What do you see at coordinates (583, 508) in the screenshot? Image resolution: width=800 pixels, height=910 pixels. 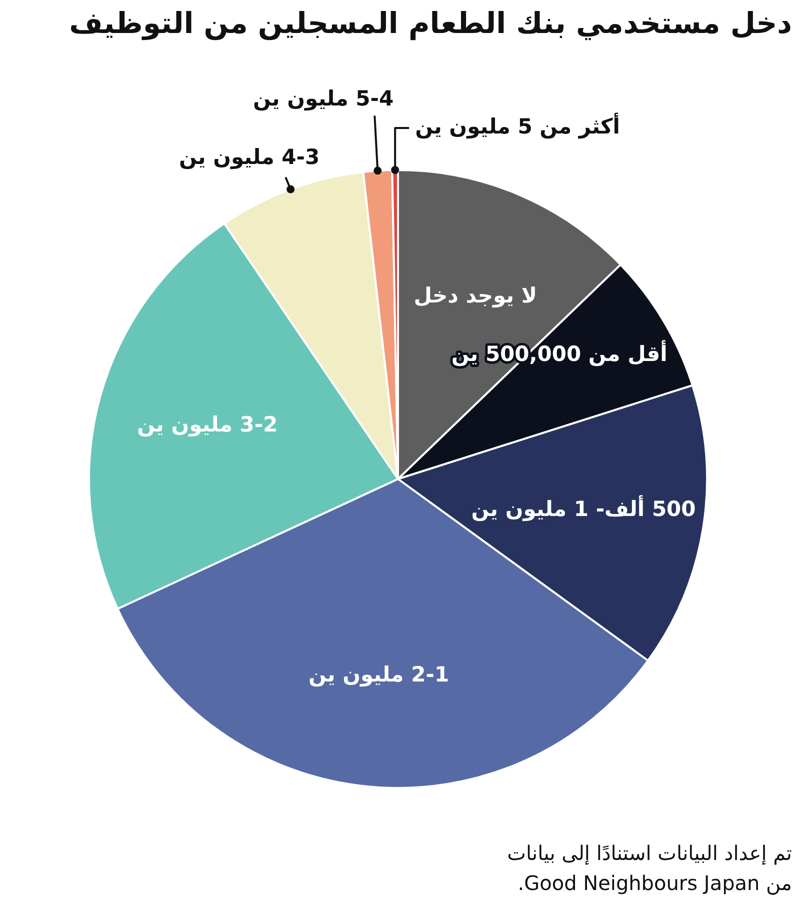 I see `slice-label: 500 ألف- 1 مليون ين` at bounding box center [583, 508].